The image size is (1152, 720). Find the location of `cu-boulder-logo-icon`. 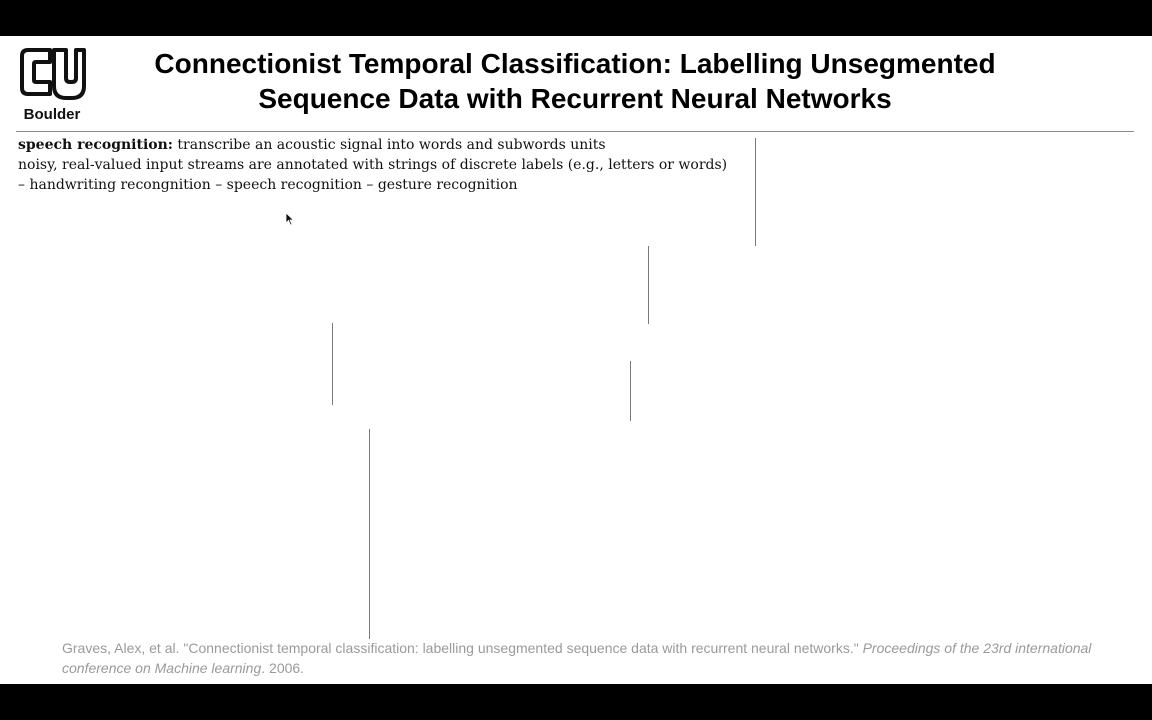

cu-boulder-logo-icon is located at coordinates (53, 74).